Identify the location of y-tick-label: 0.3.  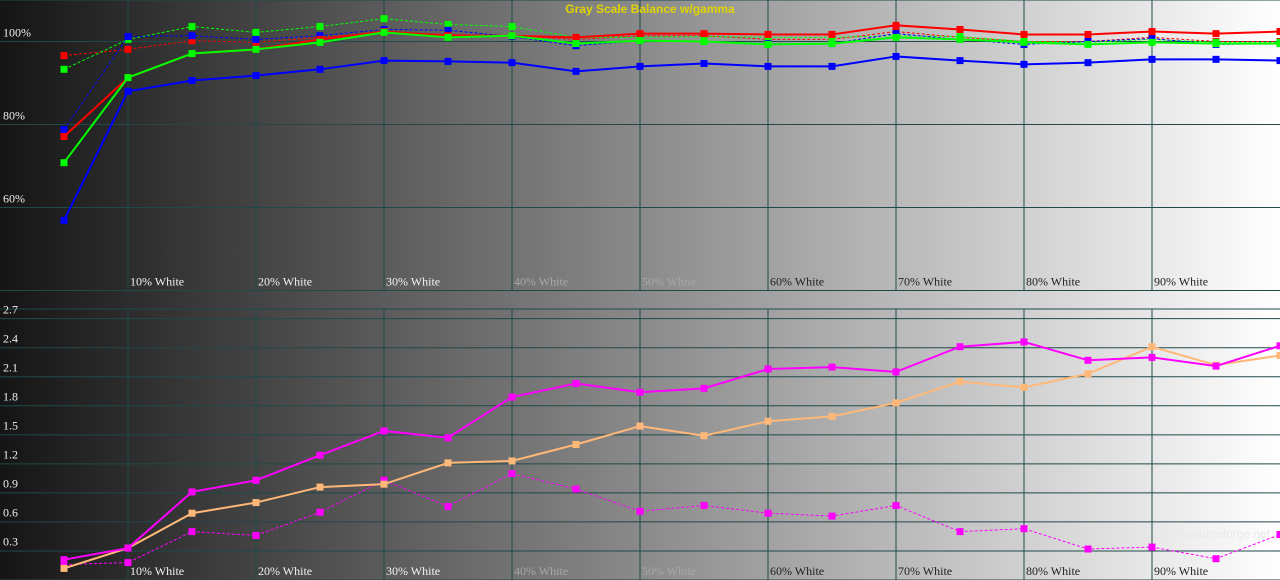
(10, 542).